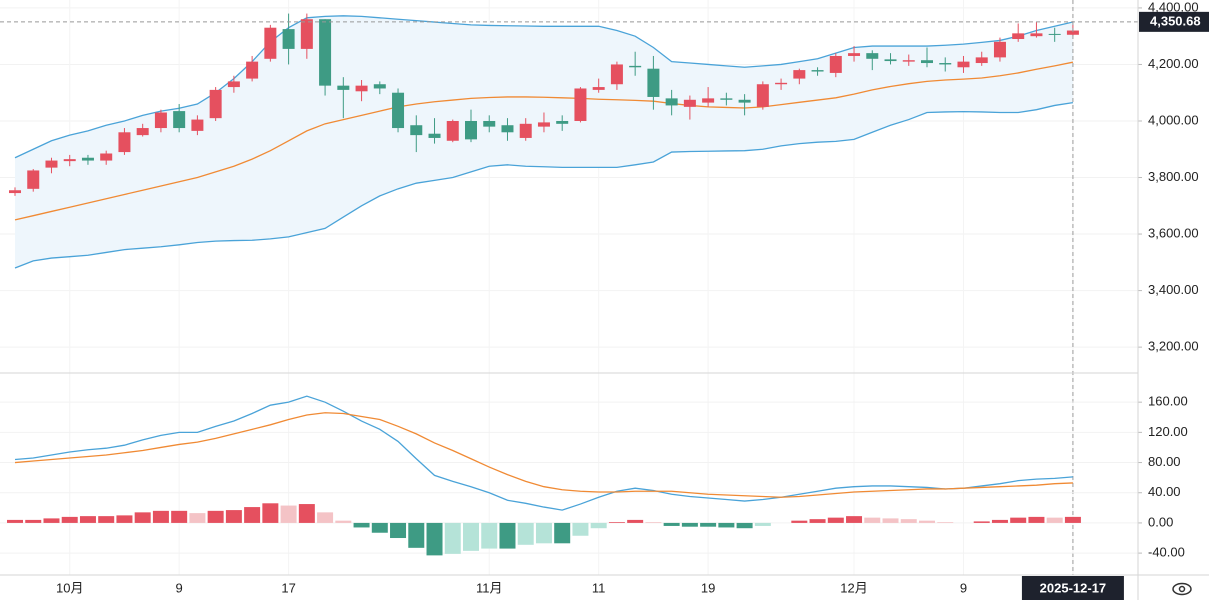 This screenshot has height=600, width=1209. Describe the element at coordinates (853, 587) in the screenshot. I see `x-tick-label: 12月` at that location.